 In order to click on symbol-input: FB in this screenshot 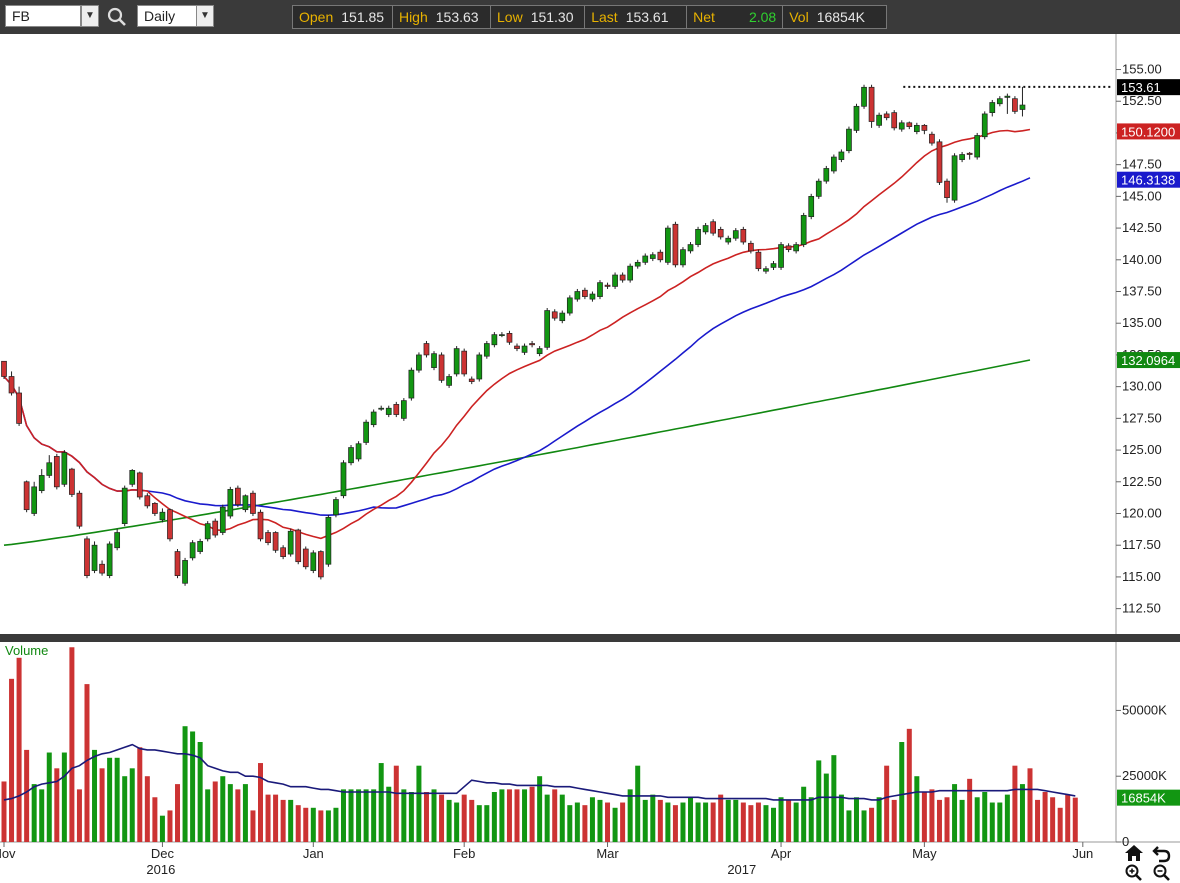, I will do `click(43, 16)`.